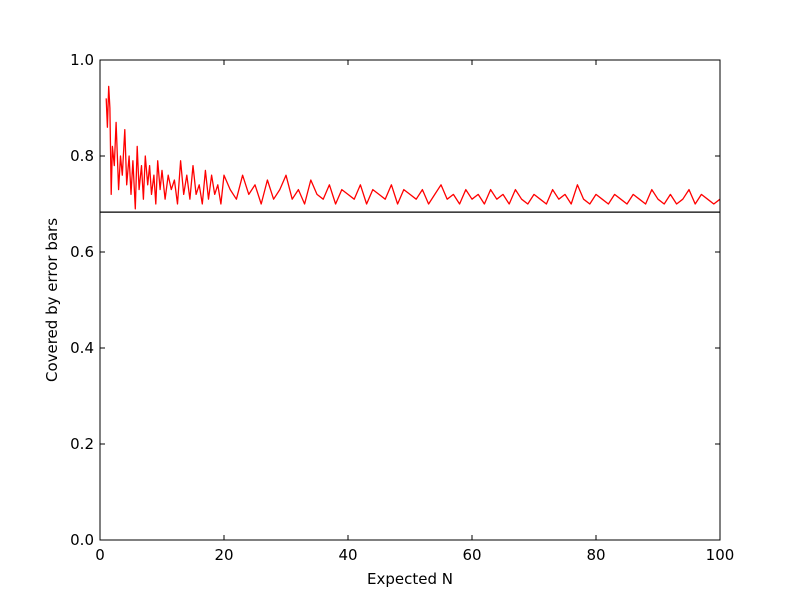 The width and height of the screenshot is (800, 600). What do you see at coordinates (82, 156) in the screenshot?
I see `y-tick-label: 0.8` at bounding box center [82, 156].